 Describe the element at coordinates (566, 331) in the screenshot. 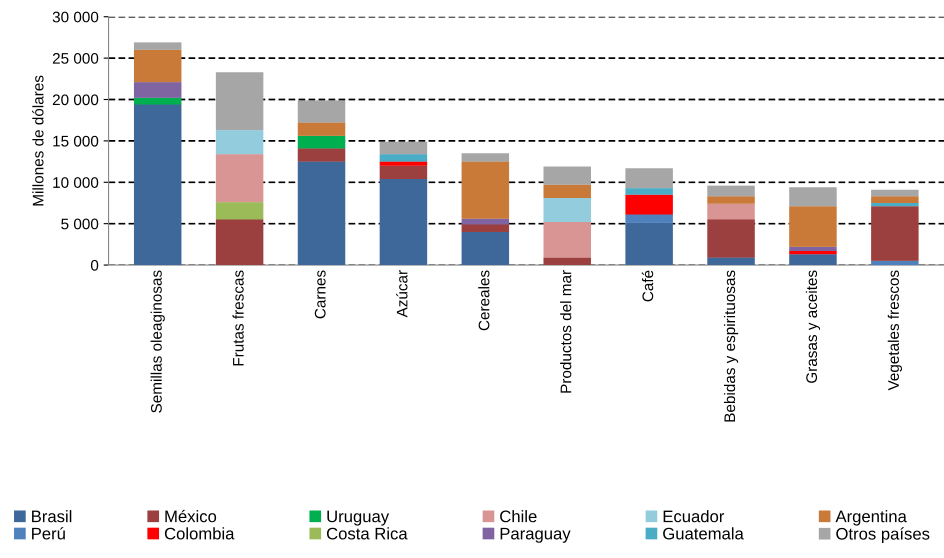

I see `x-tick-label: Productos del mar` at that location.